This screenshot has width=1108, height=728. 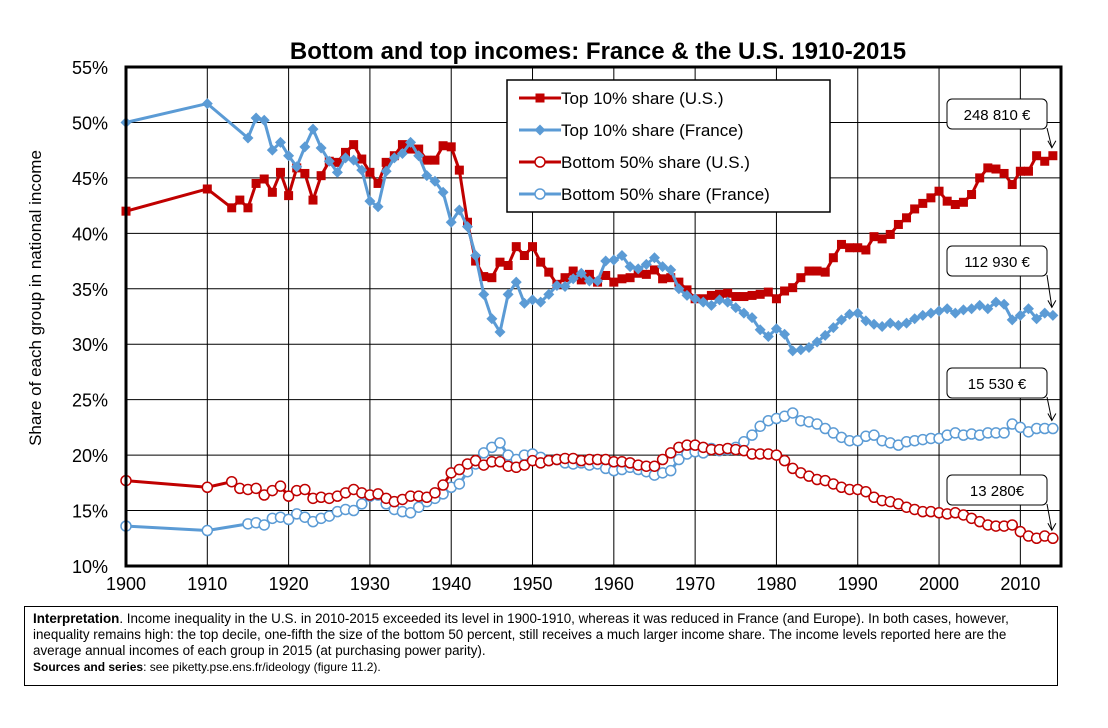 What do you see at coordinates (76, 618) in the screenshot?
I see `interpretation-label: Interpretation` at bounding box center [76, 618].